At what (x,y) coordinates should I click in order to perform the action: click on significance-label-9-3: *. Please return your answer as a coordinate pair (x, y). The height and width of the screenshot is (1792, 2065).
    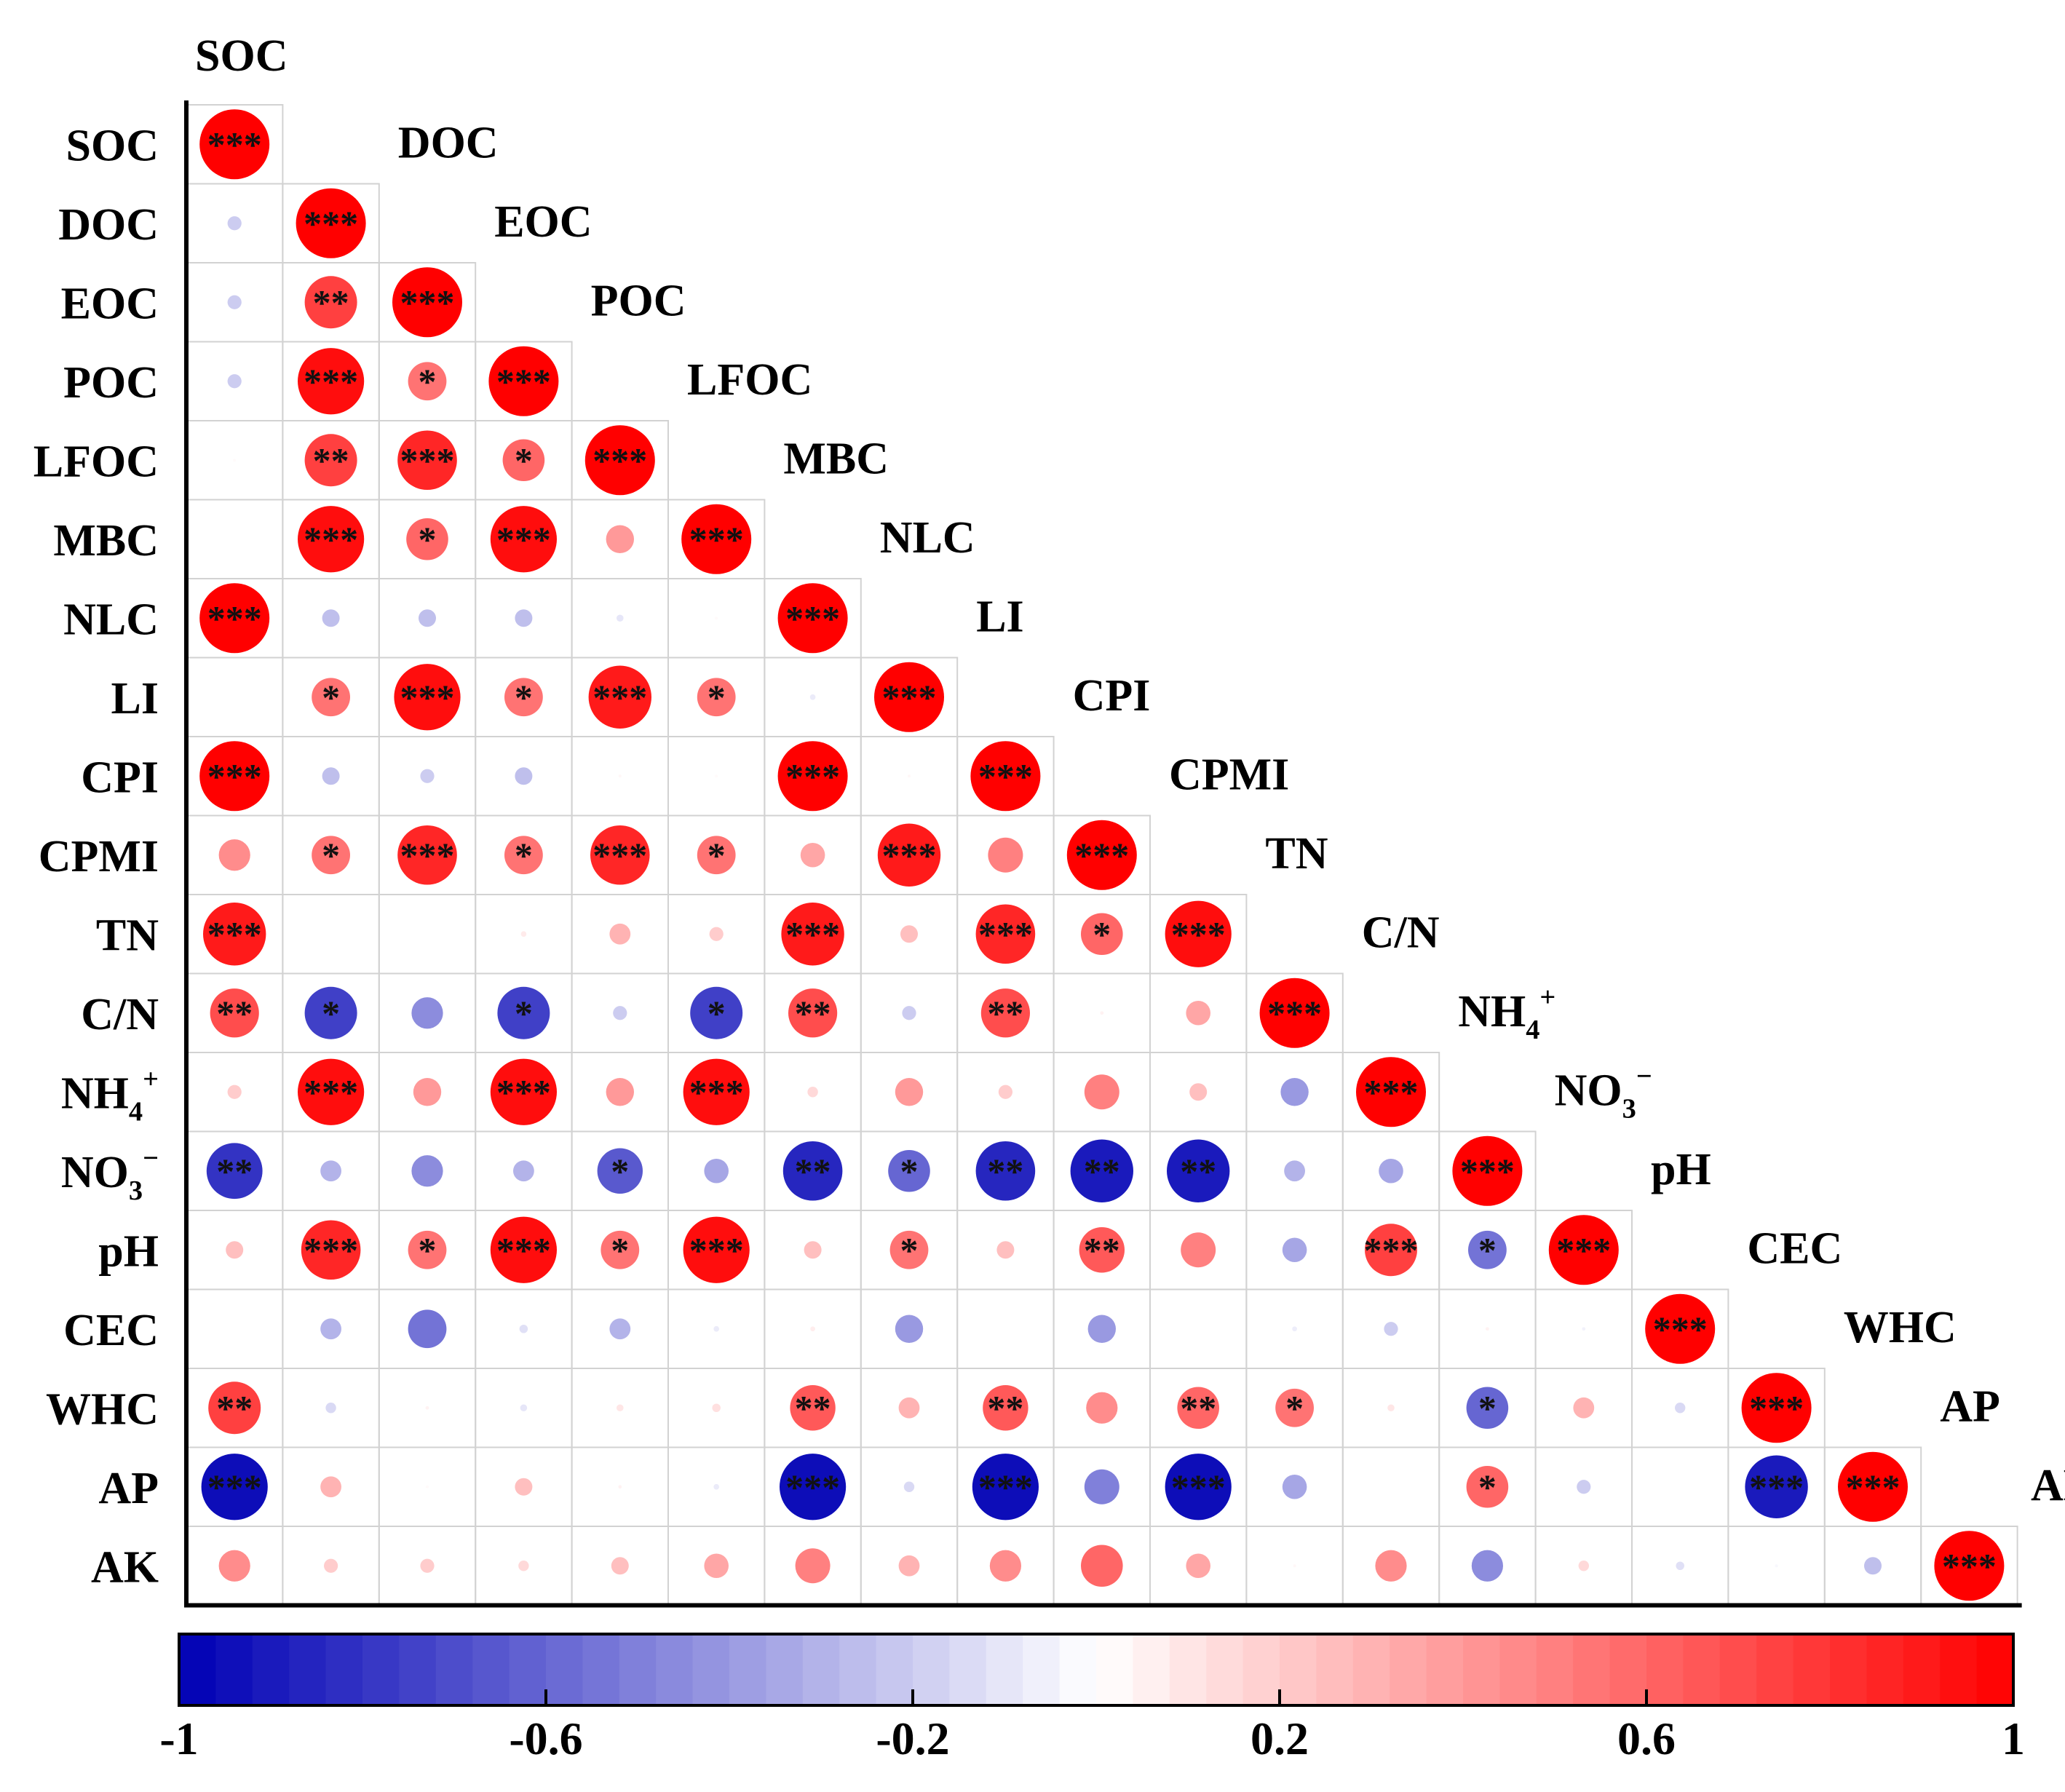
    Looking at the image, I should click on (524, 855).